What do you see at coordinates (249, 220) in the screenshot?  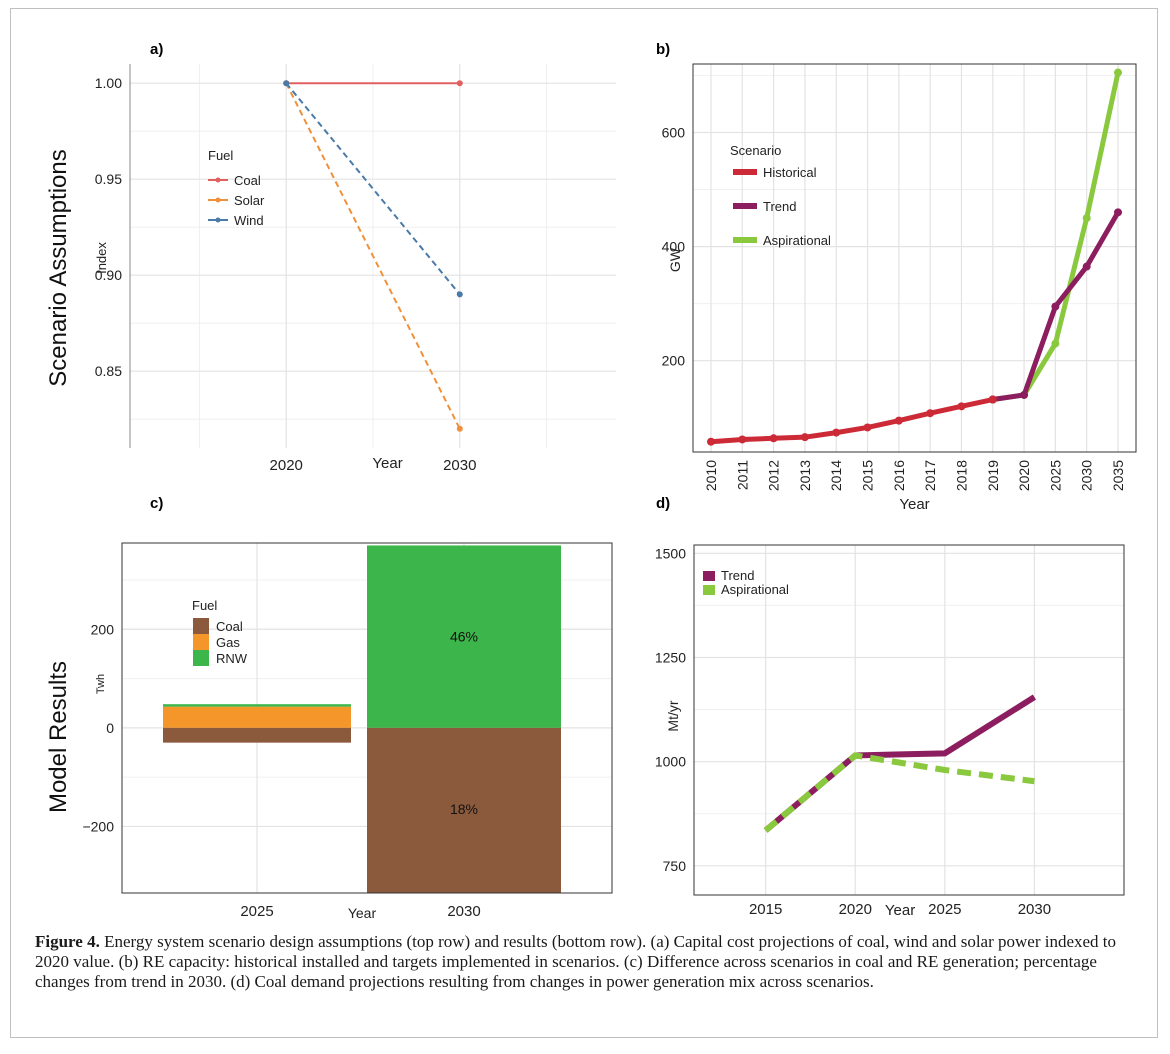 I see `panel-a-legend-label: Wind` at bounding box center [249, 220].